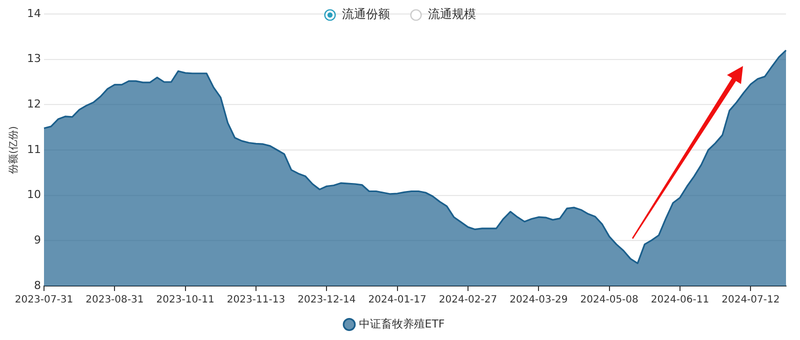 This screenshot has width=800, height=340. Describe the element at coordinates (401, 323) in the screenshot. I see `legend-label: 中证畜牧养殖ETF` at that location.